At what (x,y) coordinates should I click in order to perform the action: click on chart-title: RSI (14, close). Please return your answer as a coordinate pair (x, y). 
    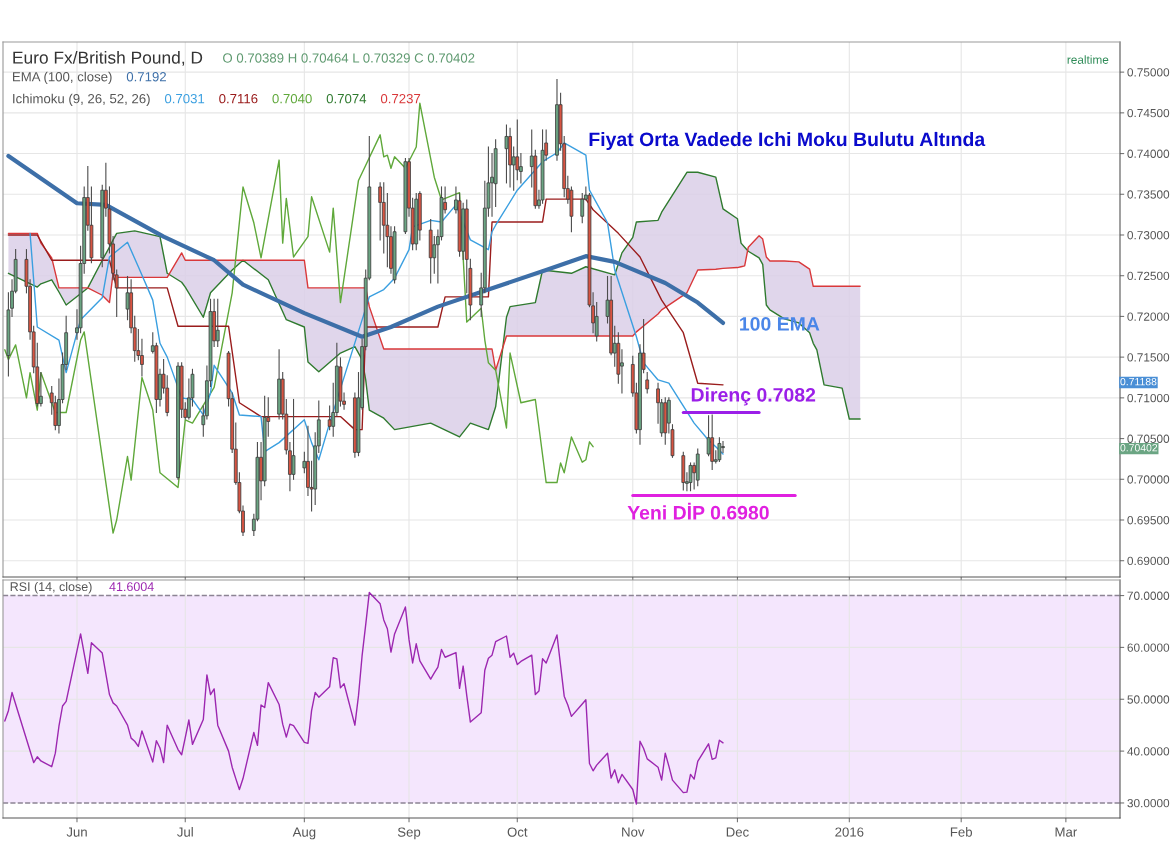
    Looking at the image, I should click on (51, 587).